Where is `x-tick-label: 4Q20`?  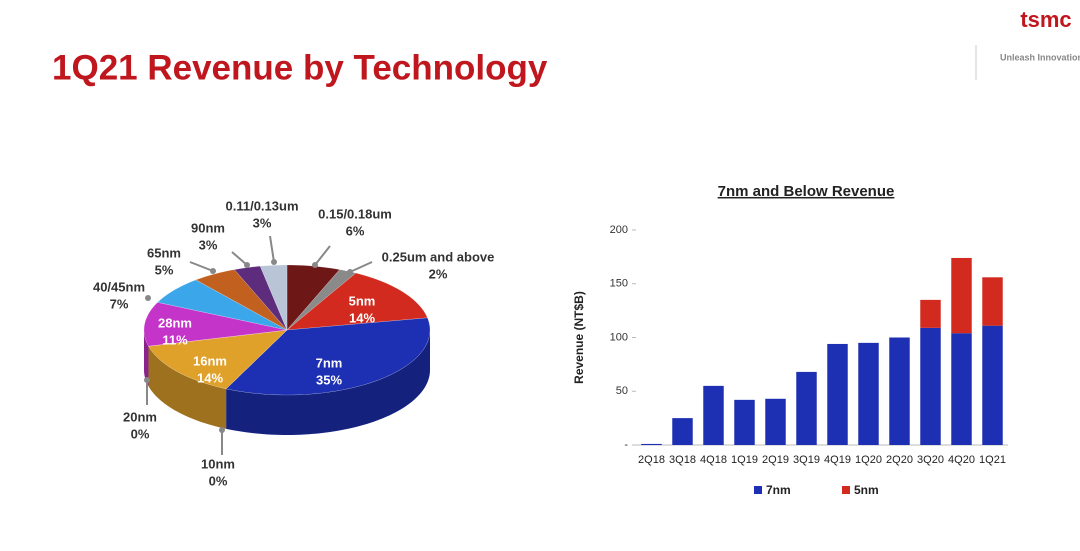 x-tick-label: 4Q20 is located at coordinates (961, 460).